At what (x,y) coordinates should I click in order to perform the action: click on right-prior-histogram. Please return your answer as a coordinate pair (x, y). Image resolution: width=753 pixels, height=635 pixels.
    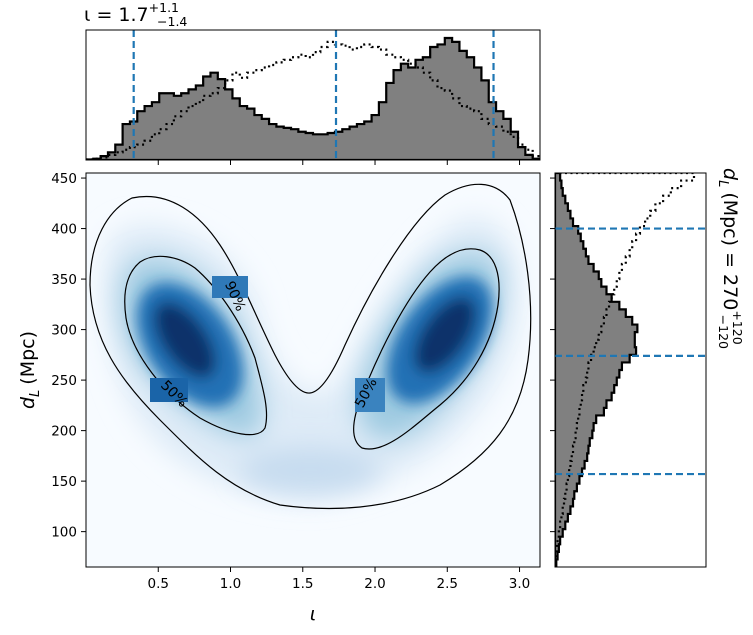
    Looking at the image, I should click on (625, 370).